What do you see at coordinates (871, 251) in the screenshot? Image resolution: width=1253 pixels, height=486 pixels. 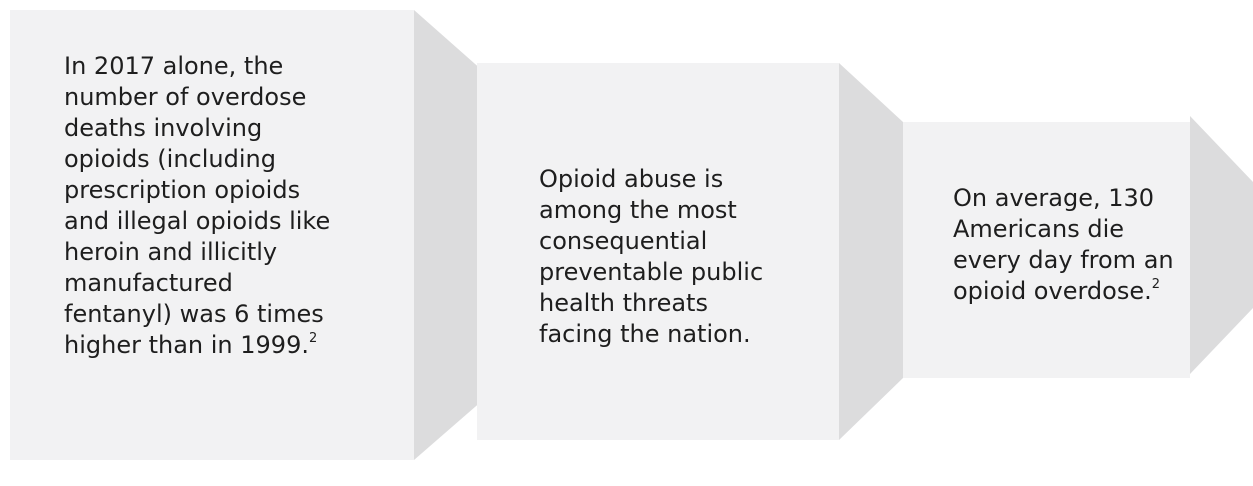 I see `step-2-chevron` at bounding box center [871, 251].